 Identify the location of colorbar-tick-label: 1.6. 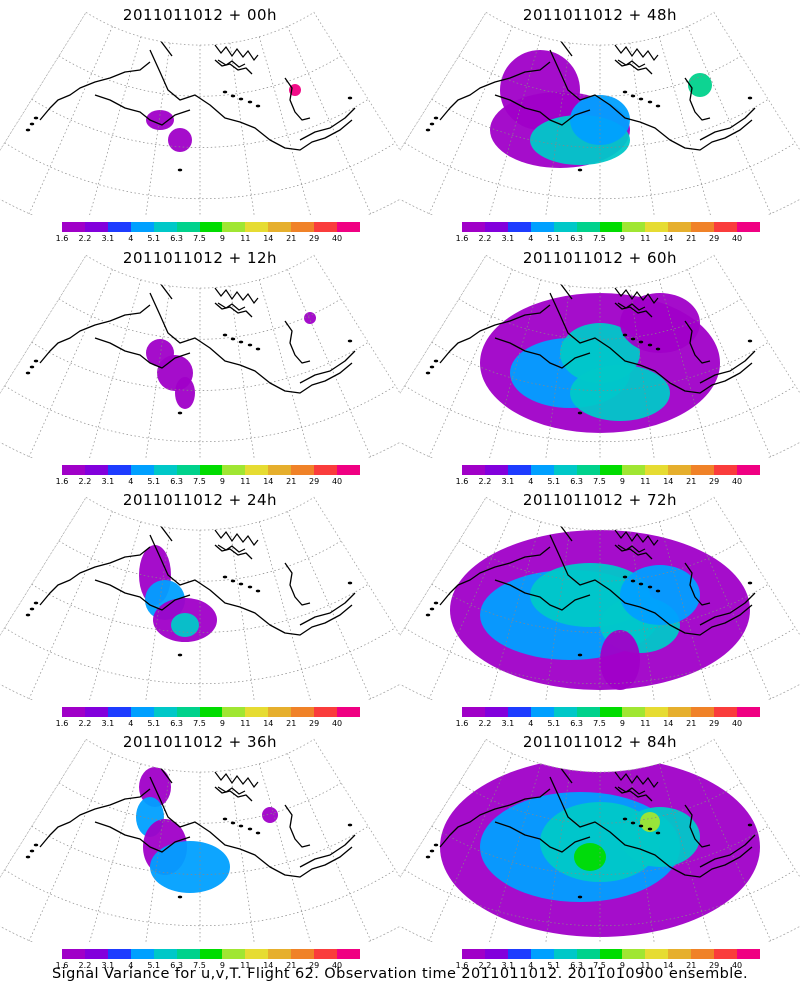
(62, 723).